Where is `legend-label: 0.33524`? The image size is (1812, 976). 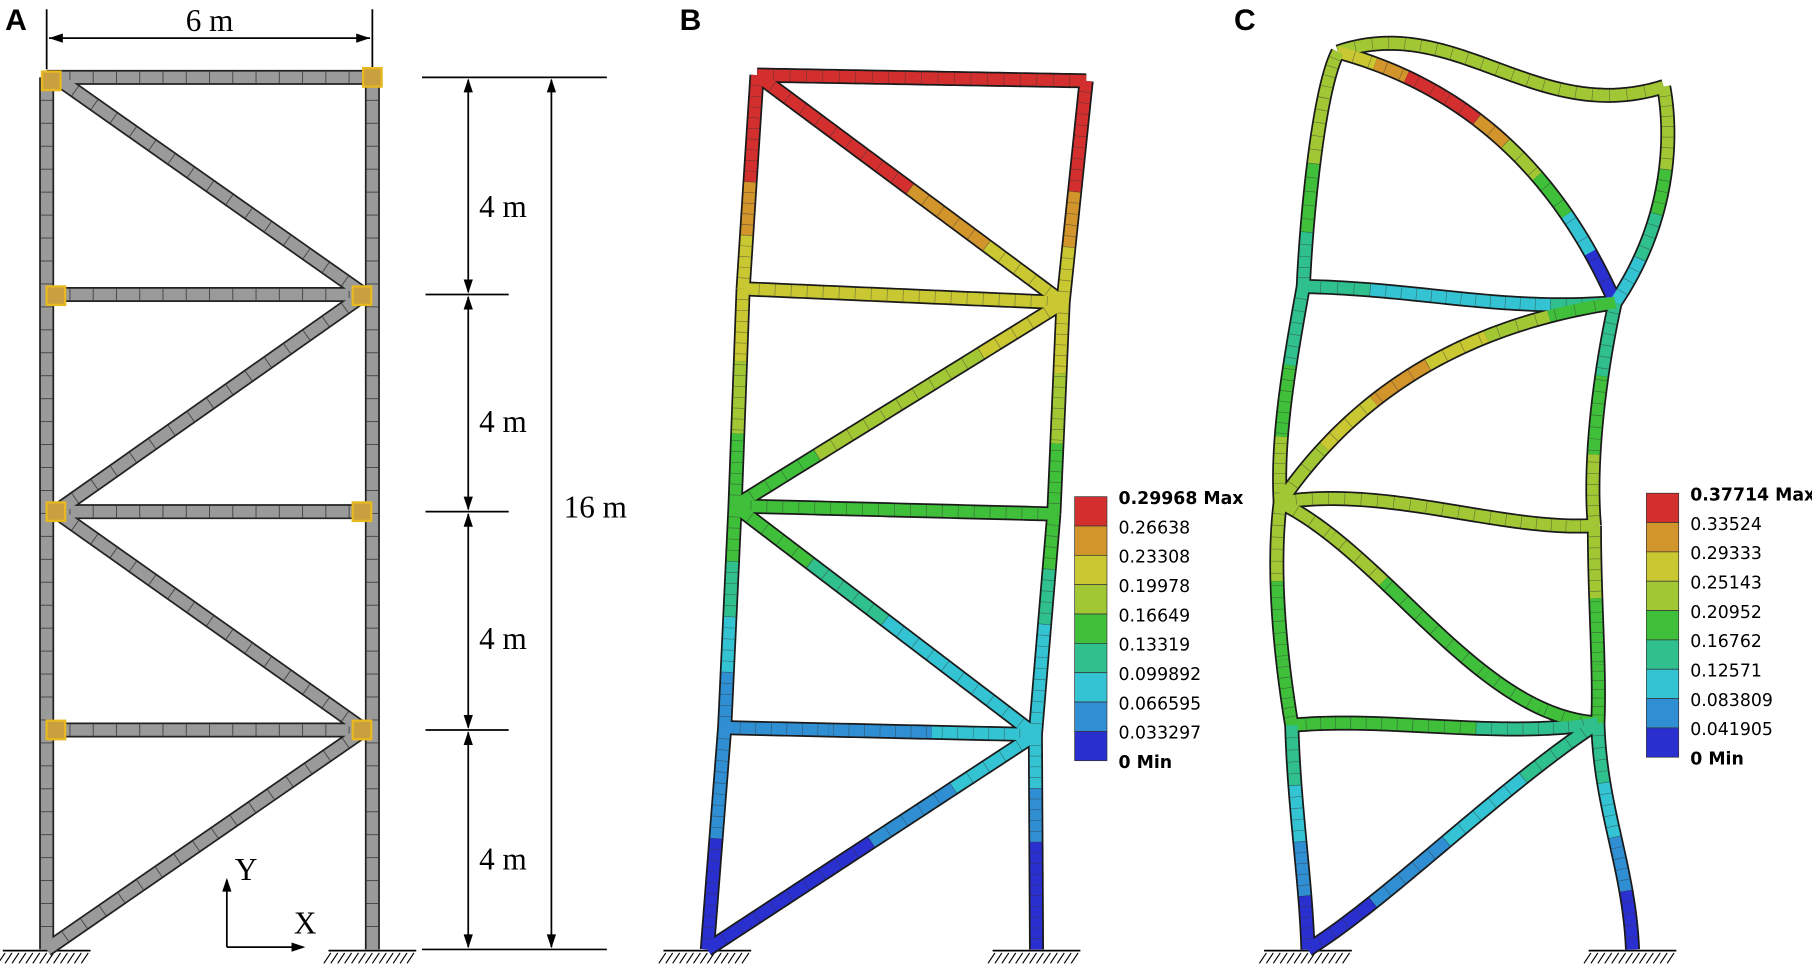 legend-label: 0.33524 is located at coordinates (1726, 525).